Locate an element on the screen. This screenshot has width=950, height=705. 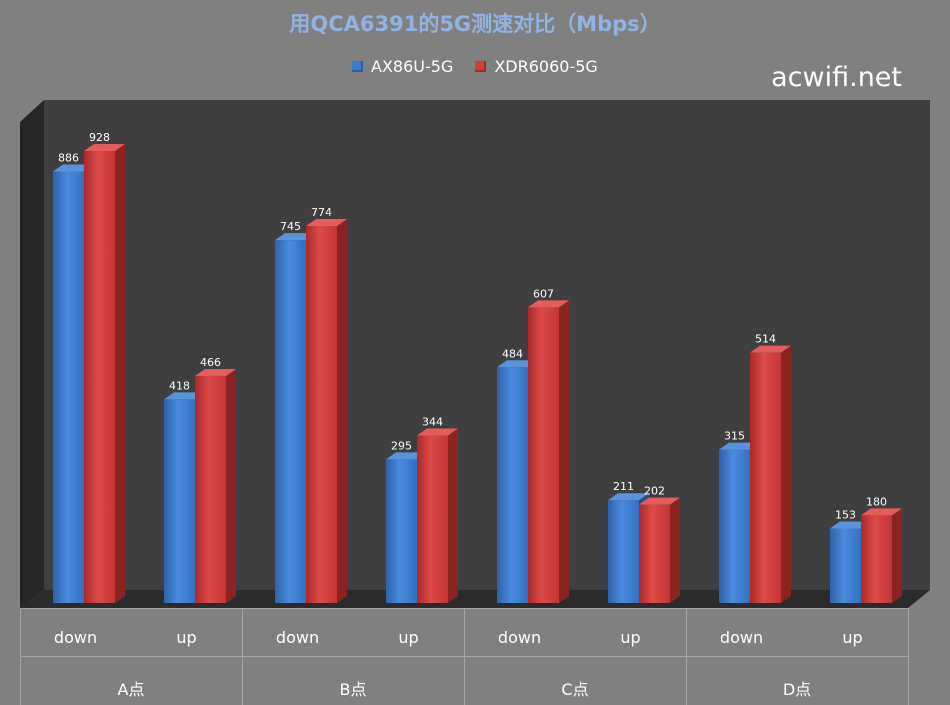
data-label: 745 is located at coordinates (290, 226).